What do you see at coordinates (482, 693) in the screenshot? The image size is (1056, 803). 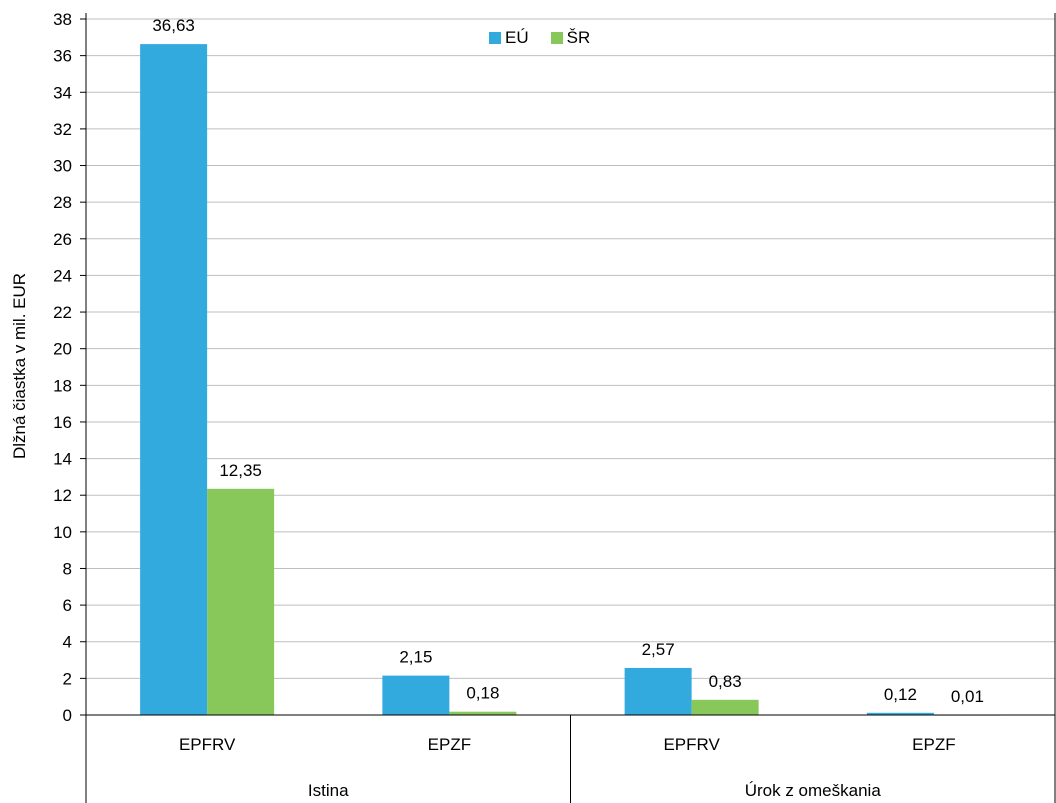 I see `data-label: 0,18` at bounding box center [482, 693].